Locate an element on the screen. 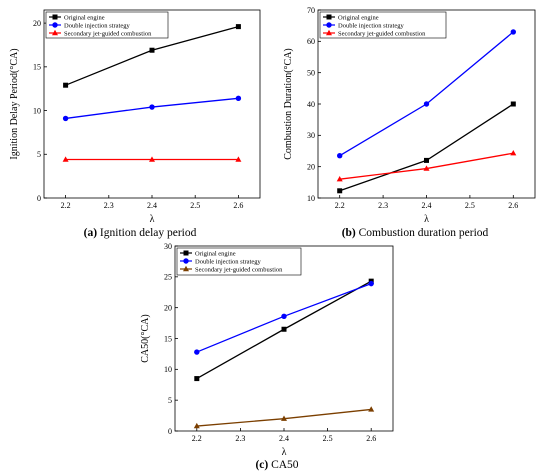 This screenshot has height=476, width=550. y-tick-label: 25 is located at coordinates (168, 277).